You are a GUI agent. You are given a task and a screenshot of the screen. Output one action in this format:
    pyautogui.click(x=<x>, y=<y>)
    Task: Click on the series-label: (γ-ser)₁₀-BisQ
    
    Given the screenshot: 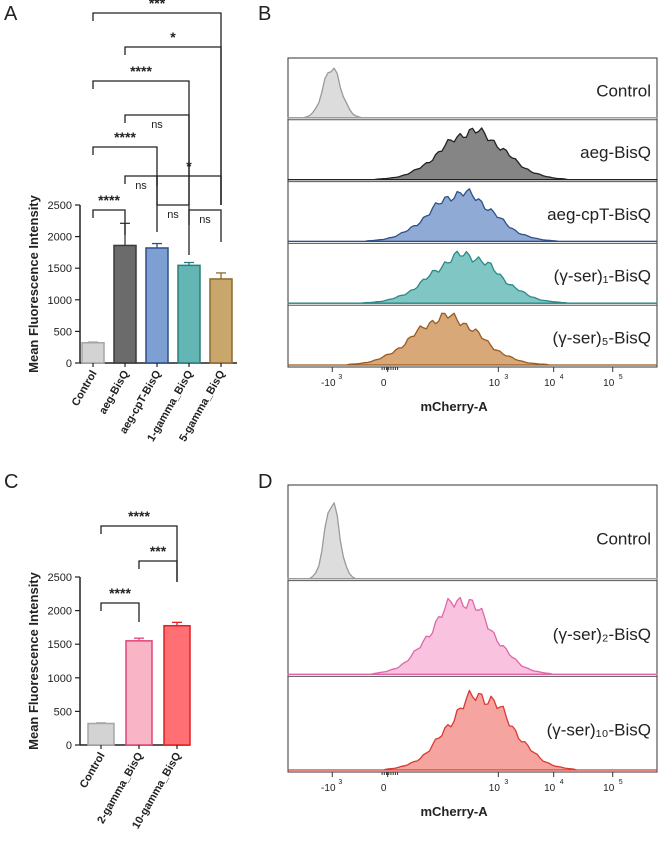 What is the action you would take?
    pyautogui.click(x=599, y=730)
    